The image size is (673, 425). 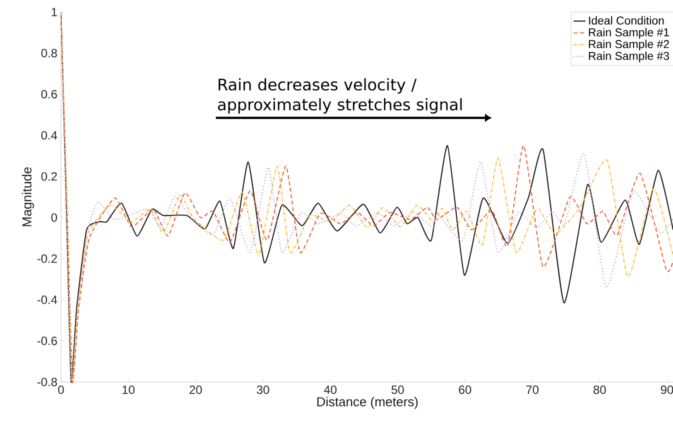 I want to click on y-tick-label: -0.8, so click(x=47, y=382).